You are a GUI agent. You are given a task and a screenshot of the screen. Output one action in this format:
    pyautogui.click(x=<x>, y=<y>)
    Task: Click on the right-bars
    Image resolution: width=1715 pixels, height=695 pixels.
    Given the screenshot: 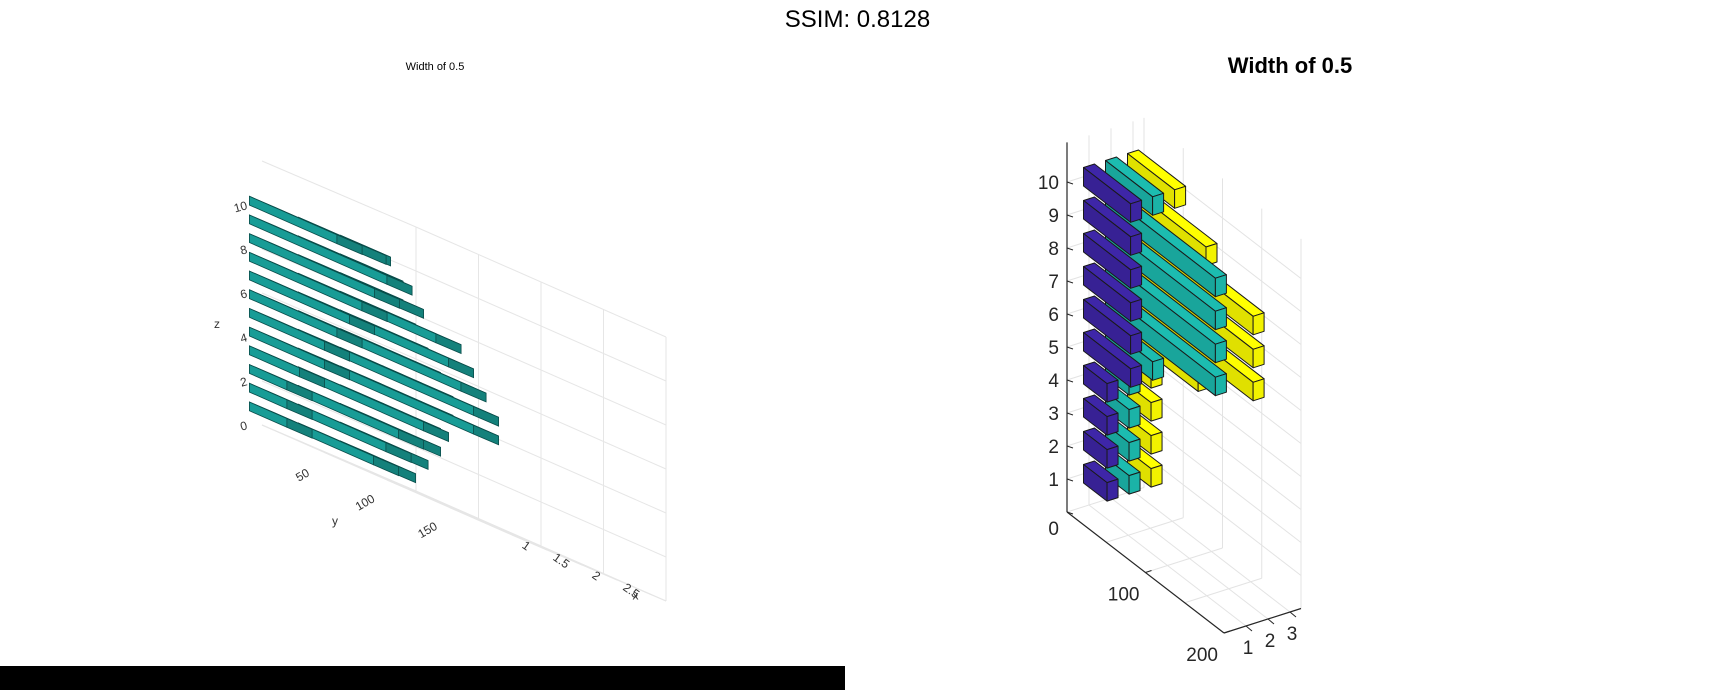 What is the action you would take?
    pyautogui.click(x=1174, y=325)
    